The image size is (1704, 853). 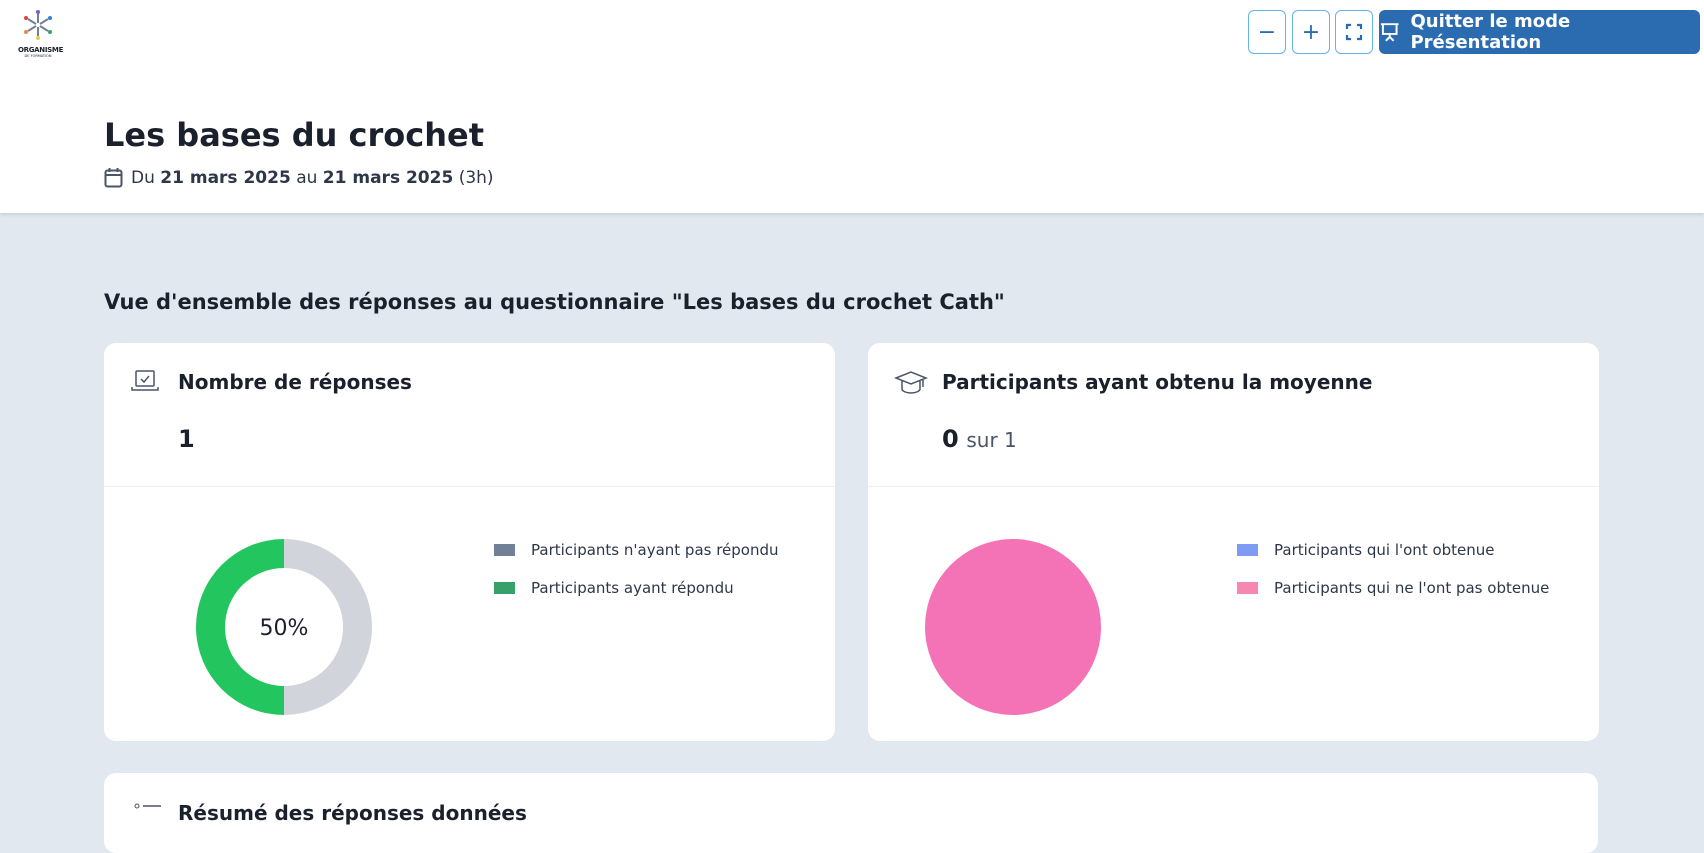 What do you see at coordinates (38, 25) in the screenshot?
I see `logo-icon` at bounding box center [38, 25].